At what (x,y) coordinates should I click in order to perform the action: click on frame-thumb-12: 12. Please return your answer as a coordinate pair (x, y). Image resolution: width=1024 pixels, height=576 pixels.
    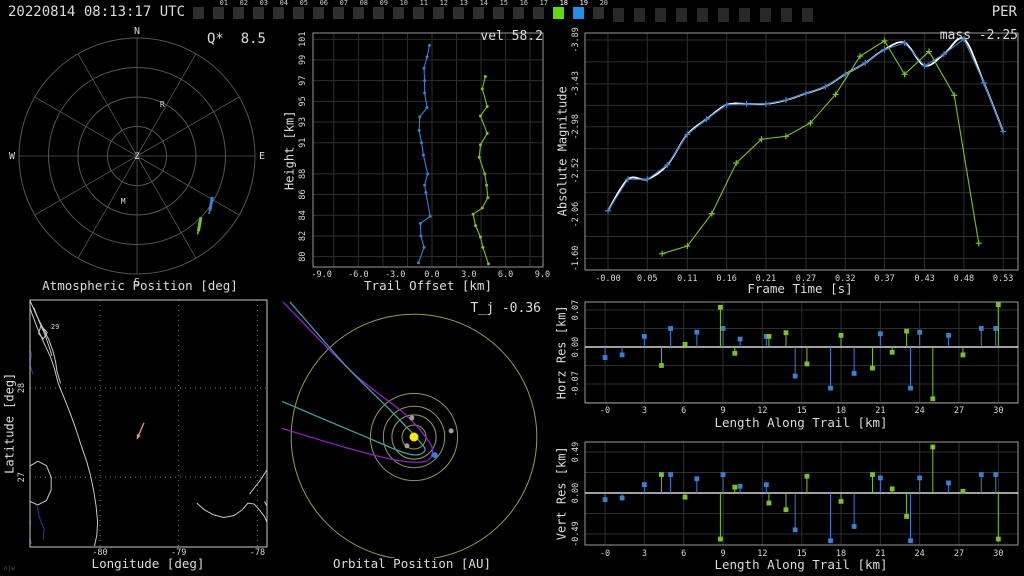
    Looking at the image, I should click on (440, 13).